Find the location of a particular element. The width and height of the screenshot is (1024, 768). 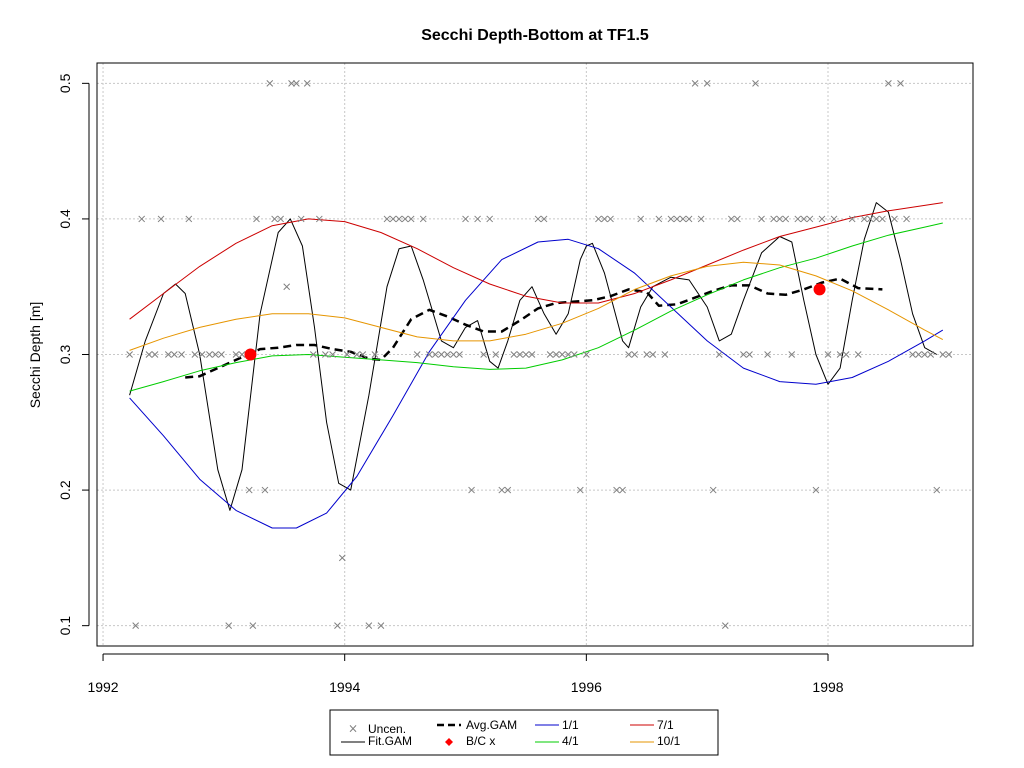

bc-point is located at coordinates (250, 354).